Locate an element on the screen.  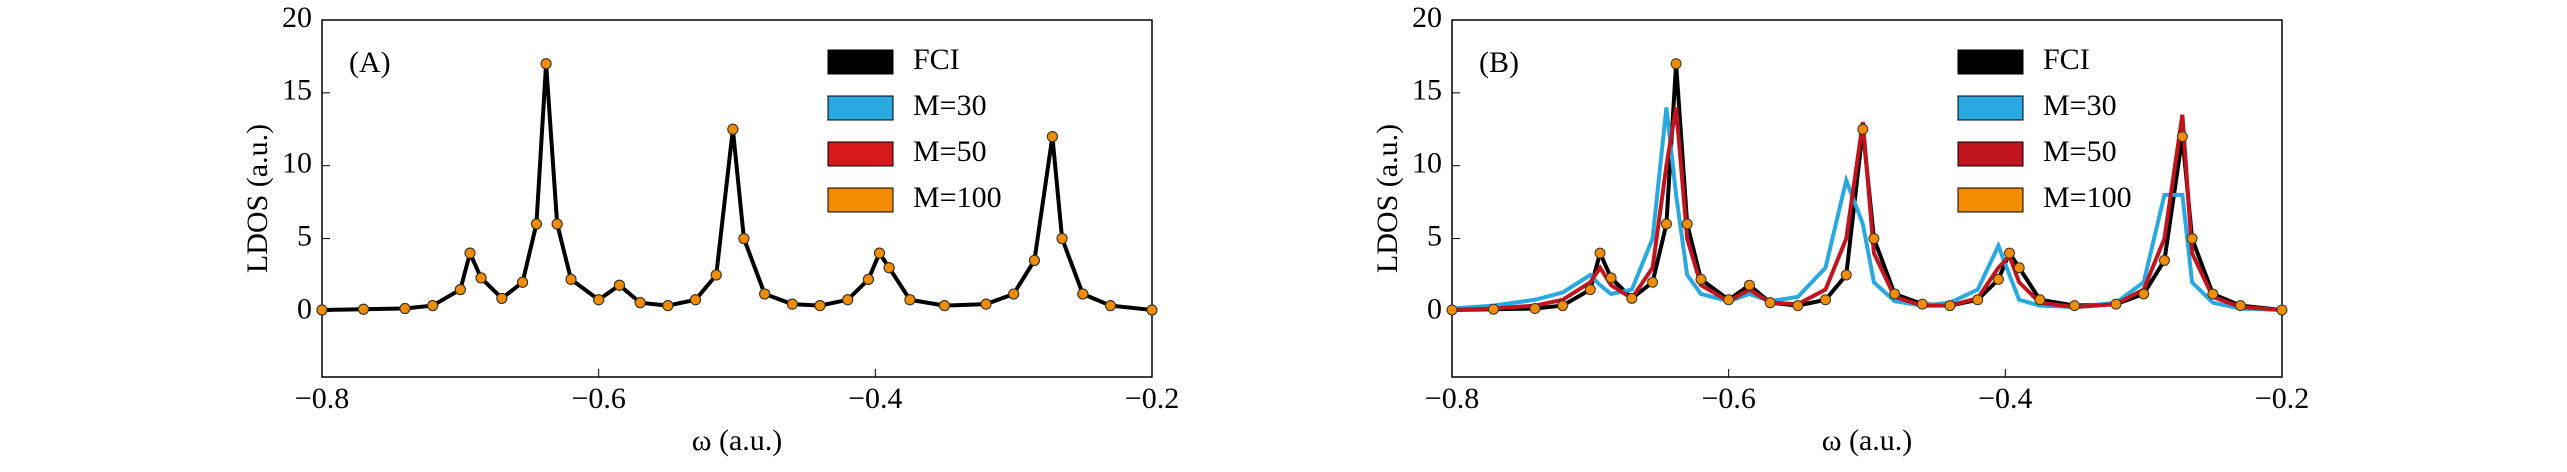
x-tick-label: −0.4 is located at coordinates (875, 398).